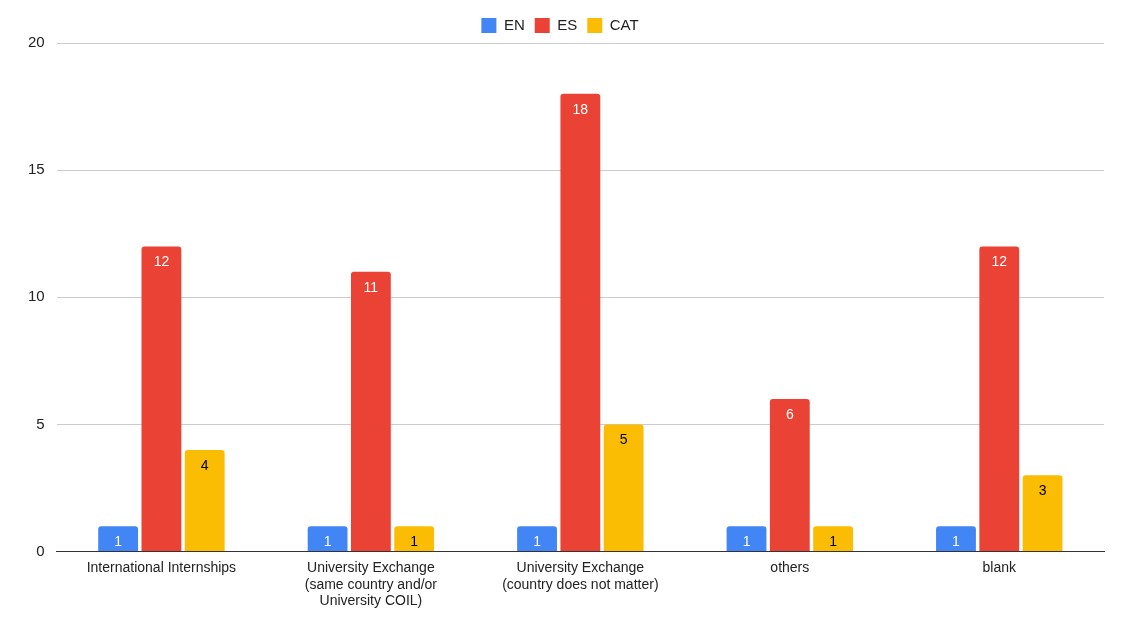 The width and height of the screenshot is (1126, 626). Describe the element at coordinates (36, 296) in the screenshot. I see `y-tick-label: 10` at that location.